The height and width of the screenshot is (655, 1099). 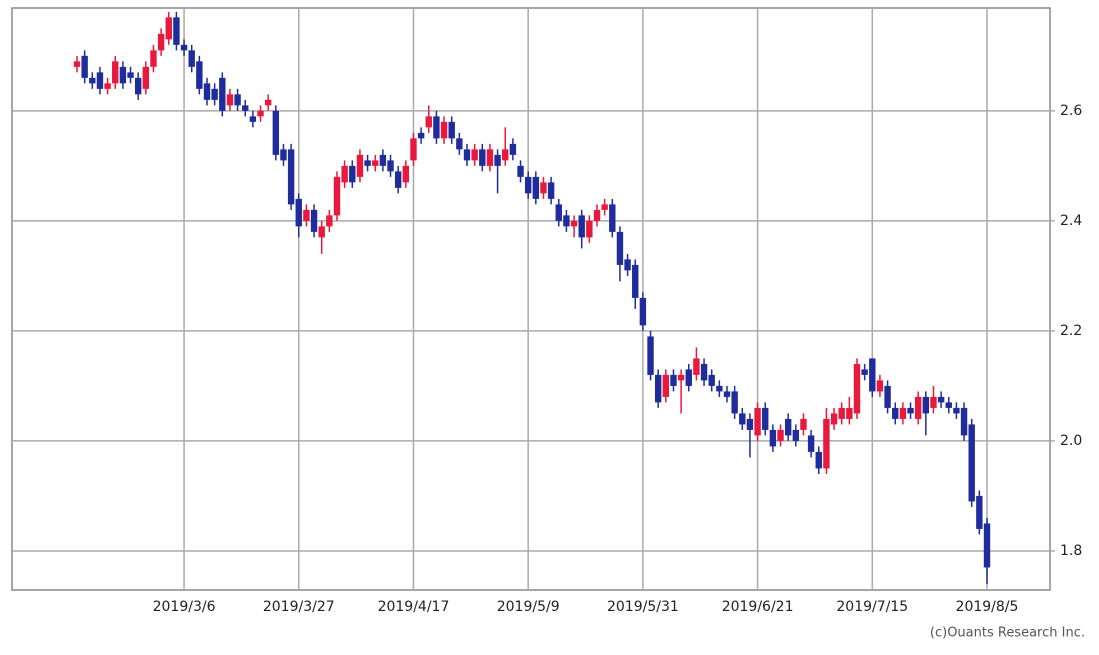 I want to click on y-tick-label: 2.6, so click(x=1071, y=111).